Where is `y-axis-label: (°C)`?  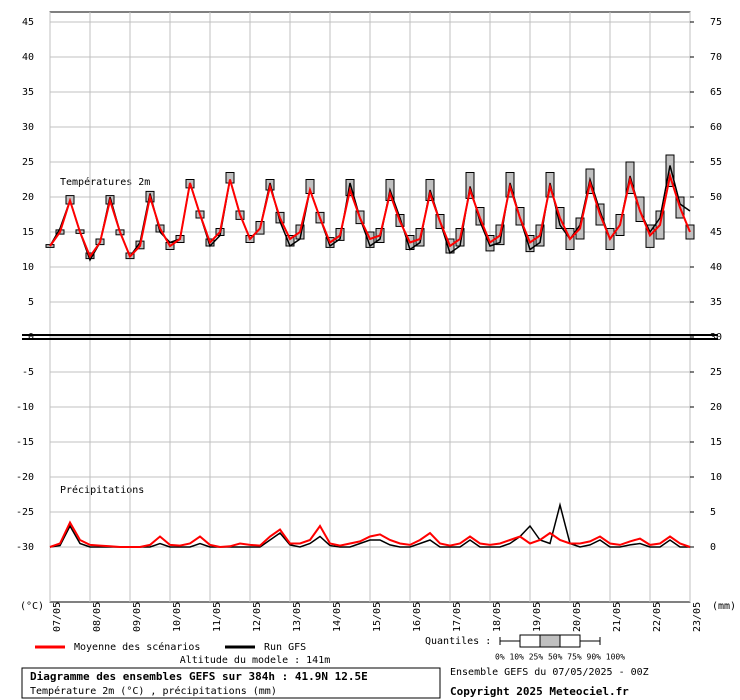 y-axis-label: (°C) is located at coordinates (32, 606).